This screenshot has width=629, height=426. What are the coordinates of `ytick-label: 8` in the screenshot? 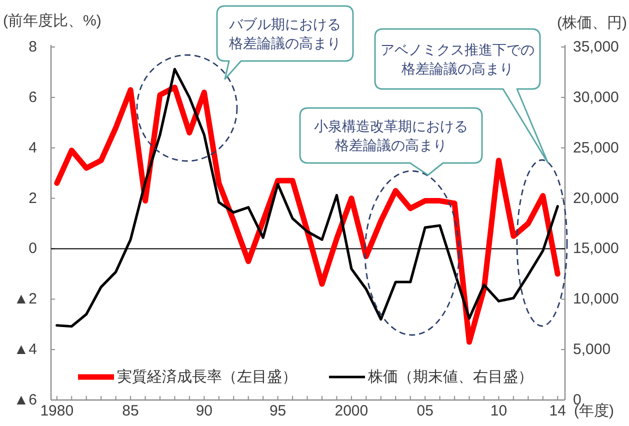 It's located at (32, 47).